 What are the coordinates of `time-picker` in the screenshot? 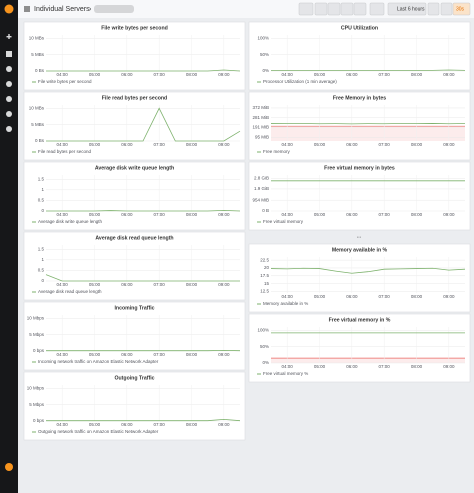 It's located at (407, 9).